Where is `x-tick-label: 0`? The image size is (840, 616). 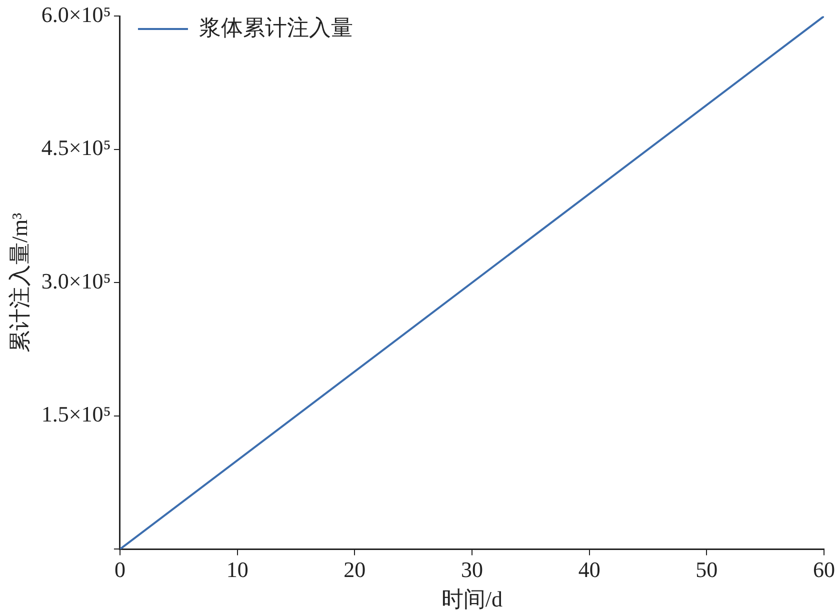
x-tick-label: 0 is located at coordinates (120, 569).